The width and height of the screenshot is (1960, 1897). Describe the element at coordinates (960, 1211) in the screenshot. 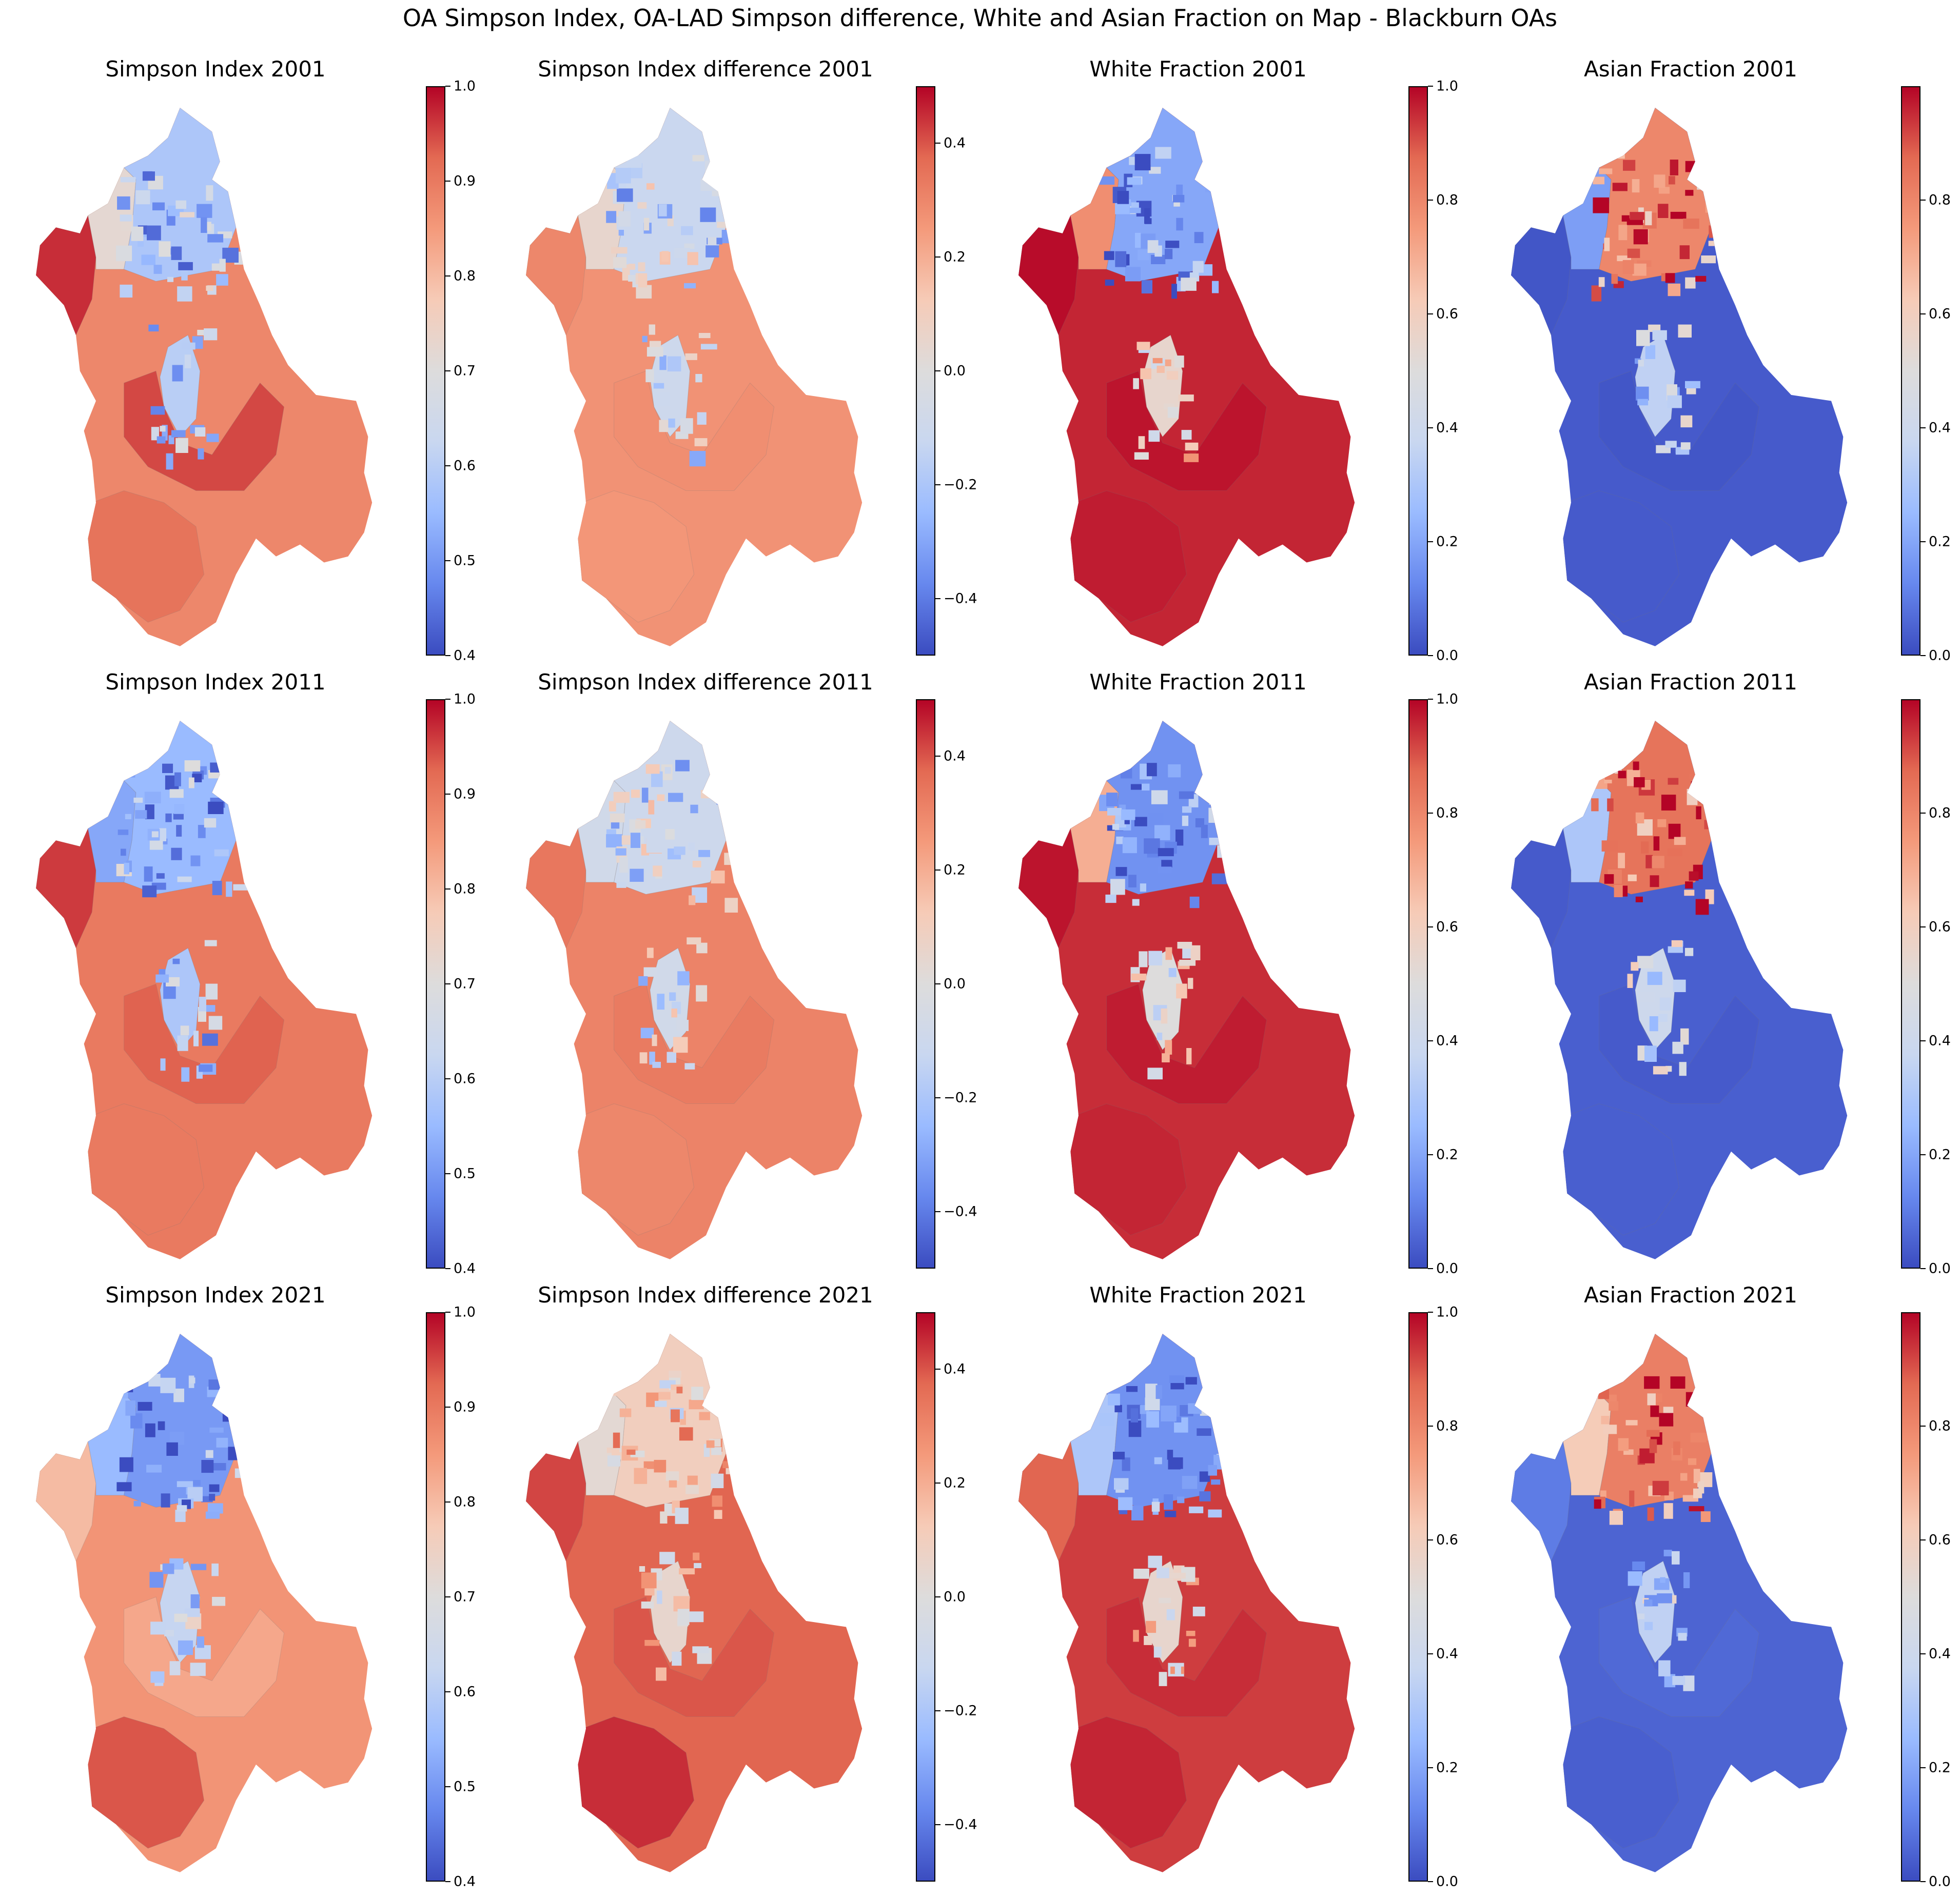

I see `colorbar-tick-label: −0.4` at that location.